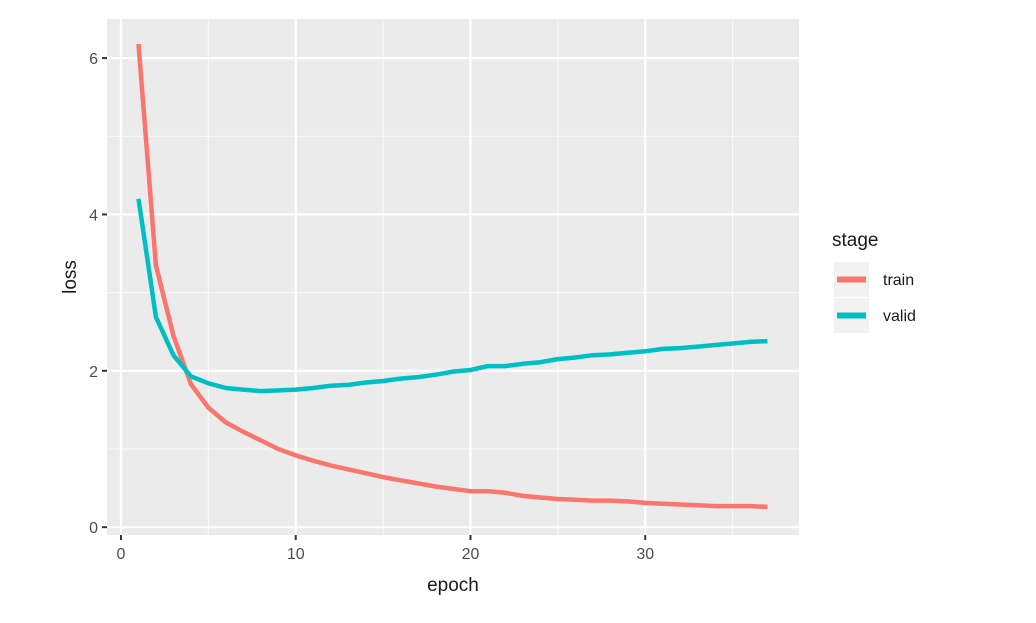 The width and height of the screenshot is (1036, 623). I want to click on x-axis-title: epoch, so click(453, 585).